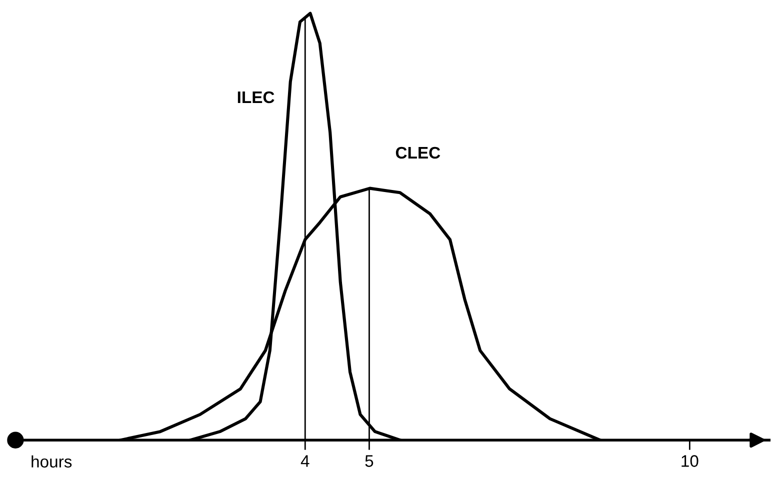 The height and width of the screenshot is (481, 773). Describe the element at coordinates (52, 461) in the screenshot. I see `x-axis-title: hours` at that location.